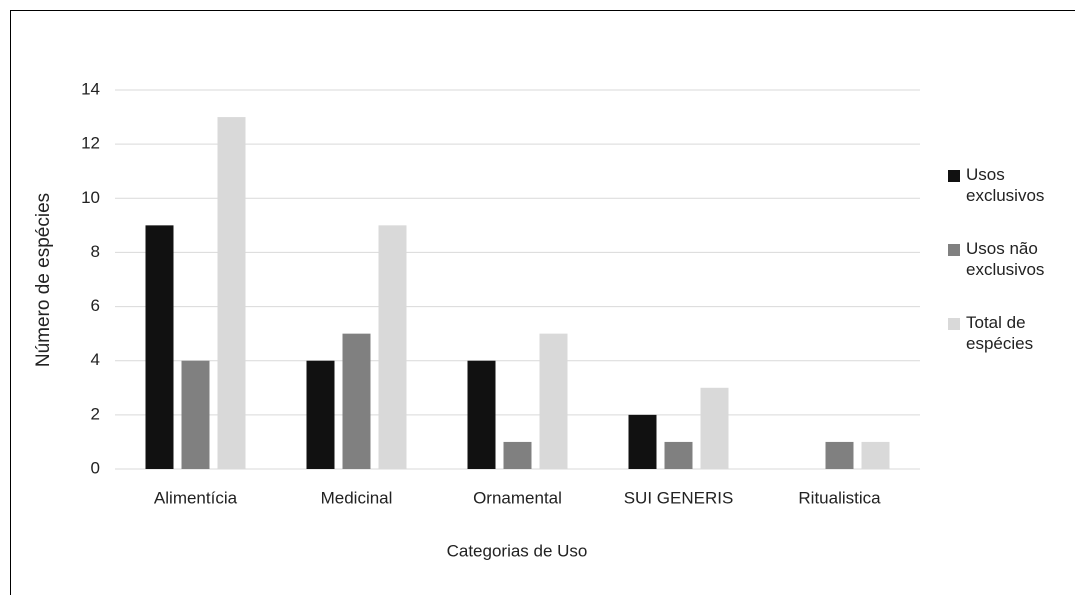 The width and height of the screenshot is (1075, 595). Describe the element at coordinates (679, 497) in the screenshot. I see `x-tick-label: SUI GENERIS` at that location.